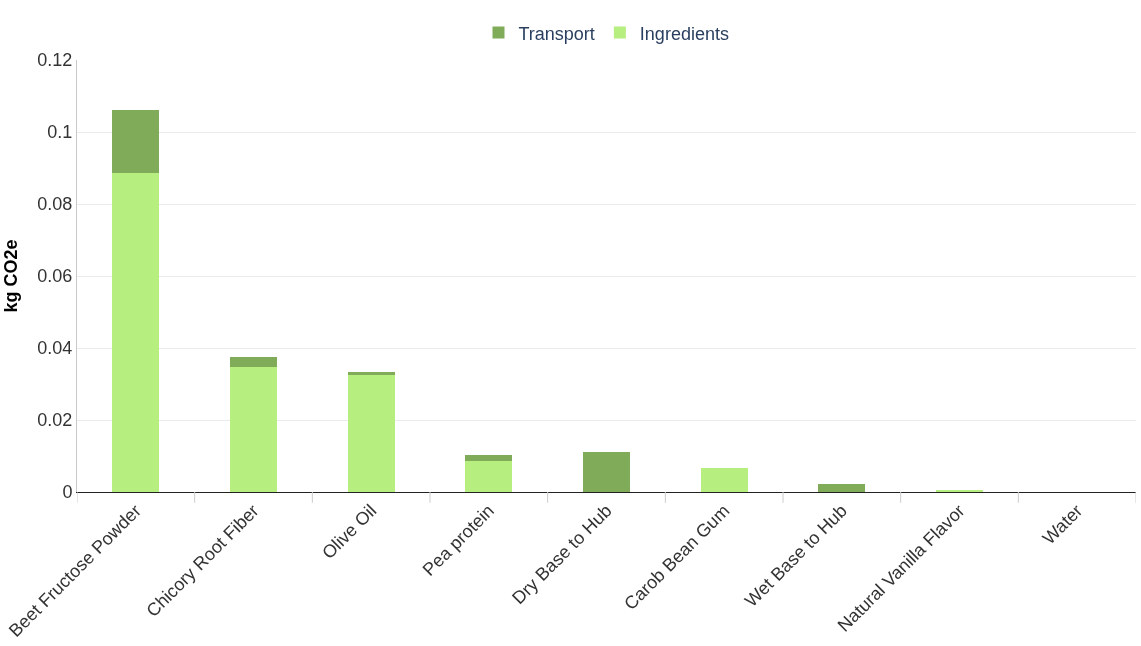  I want to click on legend-label: Ingredients, so click(684, 33).